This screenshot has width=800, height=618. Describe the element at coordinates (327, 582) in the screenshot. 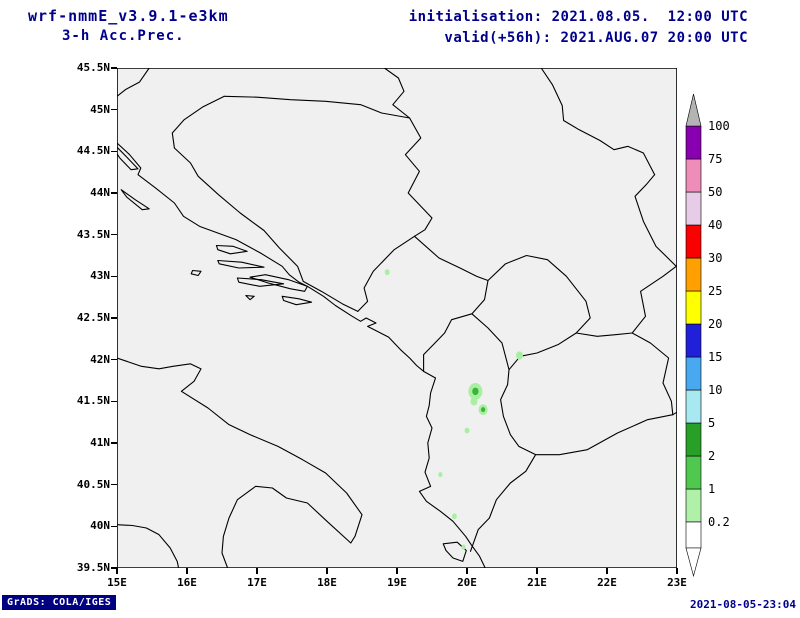

I see `lon-tick-label: 18E` at that location.